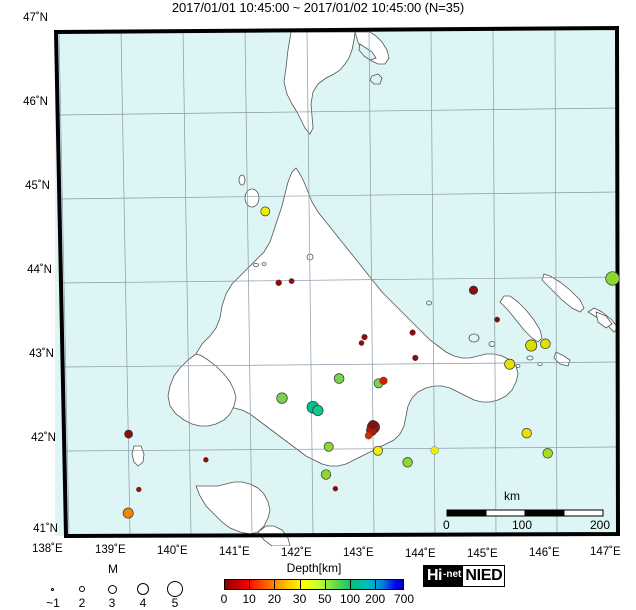  Describe the element at coordinates (43, 438) in the screenshot. I see `lat-label-42: 42˚N` at that location.